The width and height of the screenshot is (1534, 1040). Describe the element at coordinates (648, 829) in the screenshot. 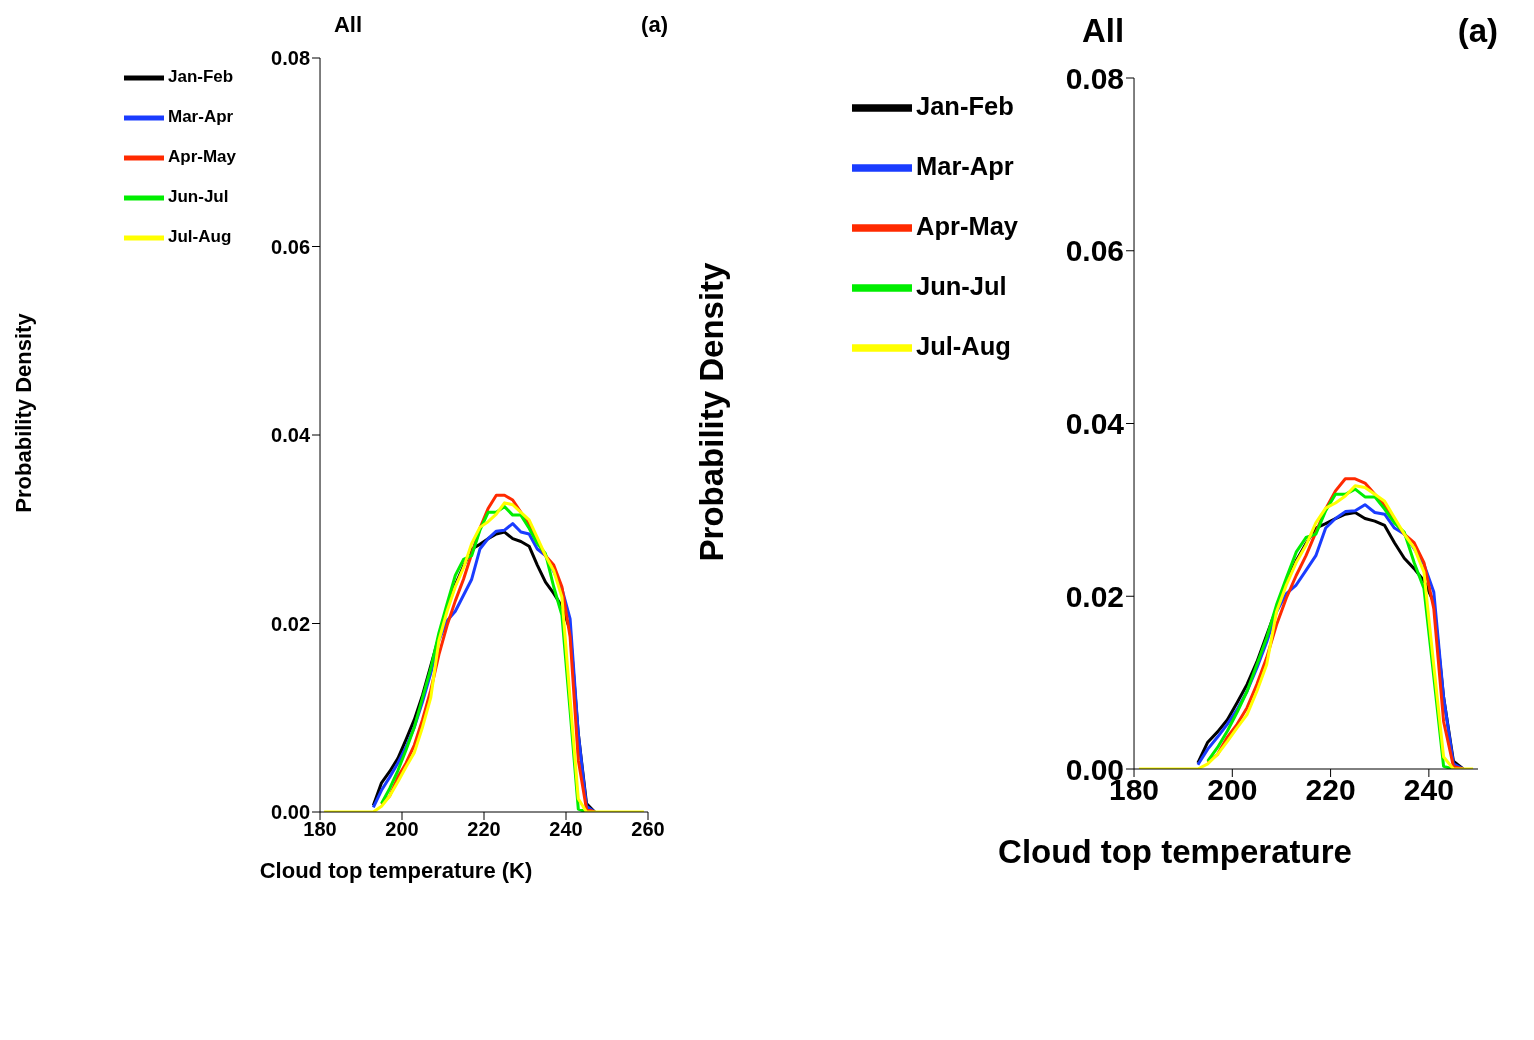

I see `x-tick-label: 260` at that location.